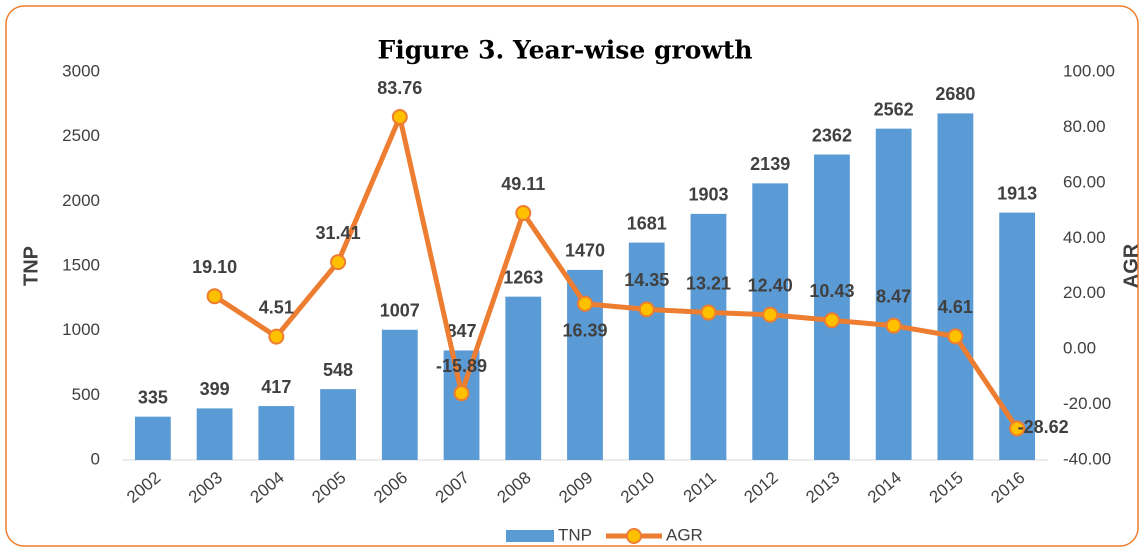 This screenshot has width=1142, height=548. I want to click on y2-tick-label: 0.00, so click(1079, 348).